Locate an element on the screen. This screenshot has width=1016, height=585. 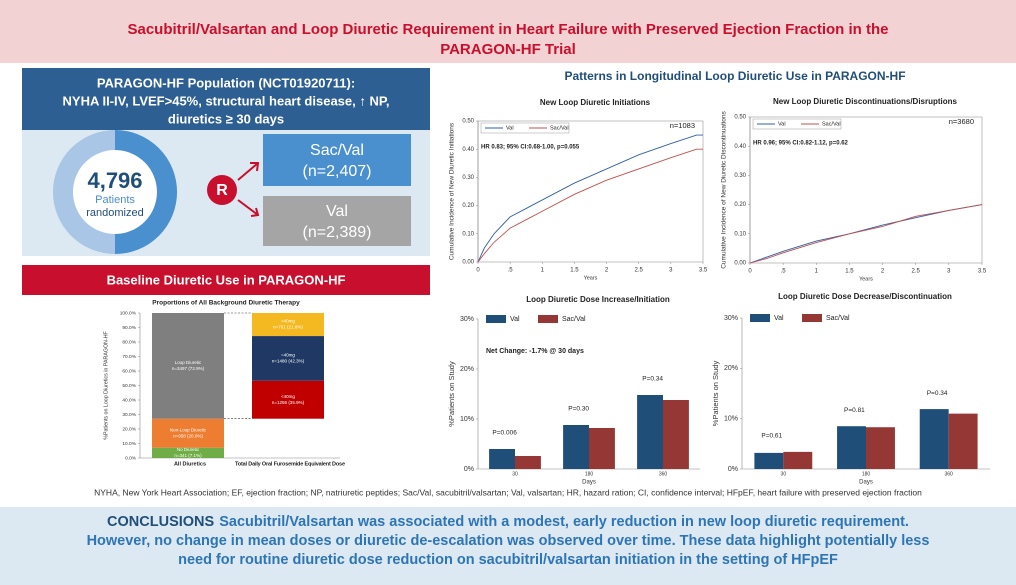
chart-title: Loop Diuretic Dose Increase/Initiation is located at coordinates (598, 299).